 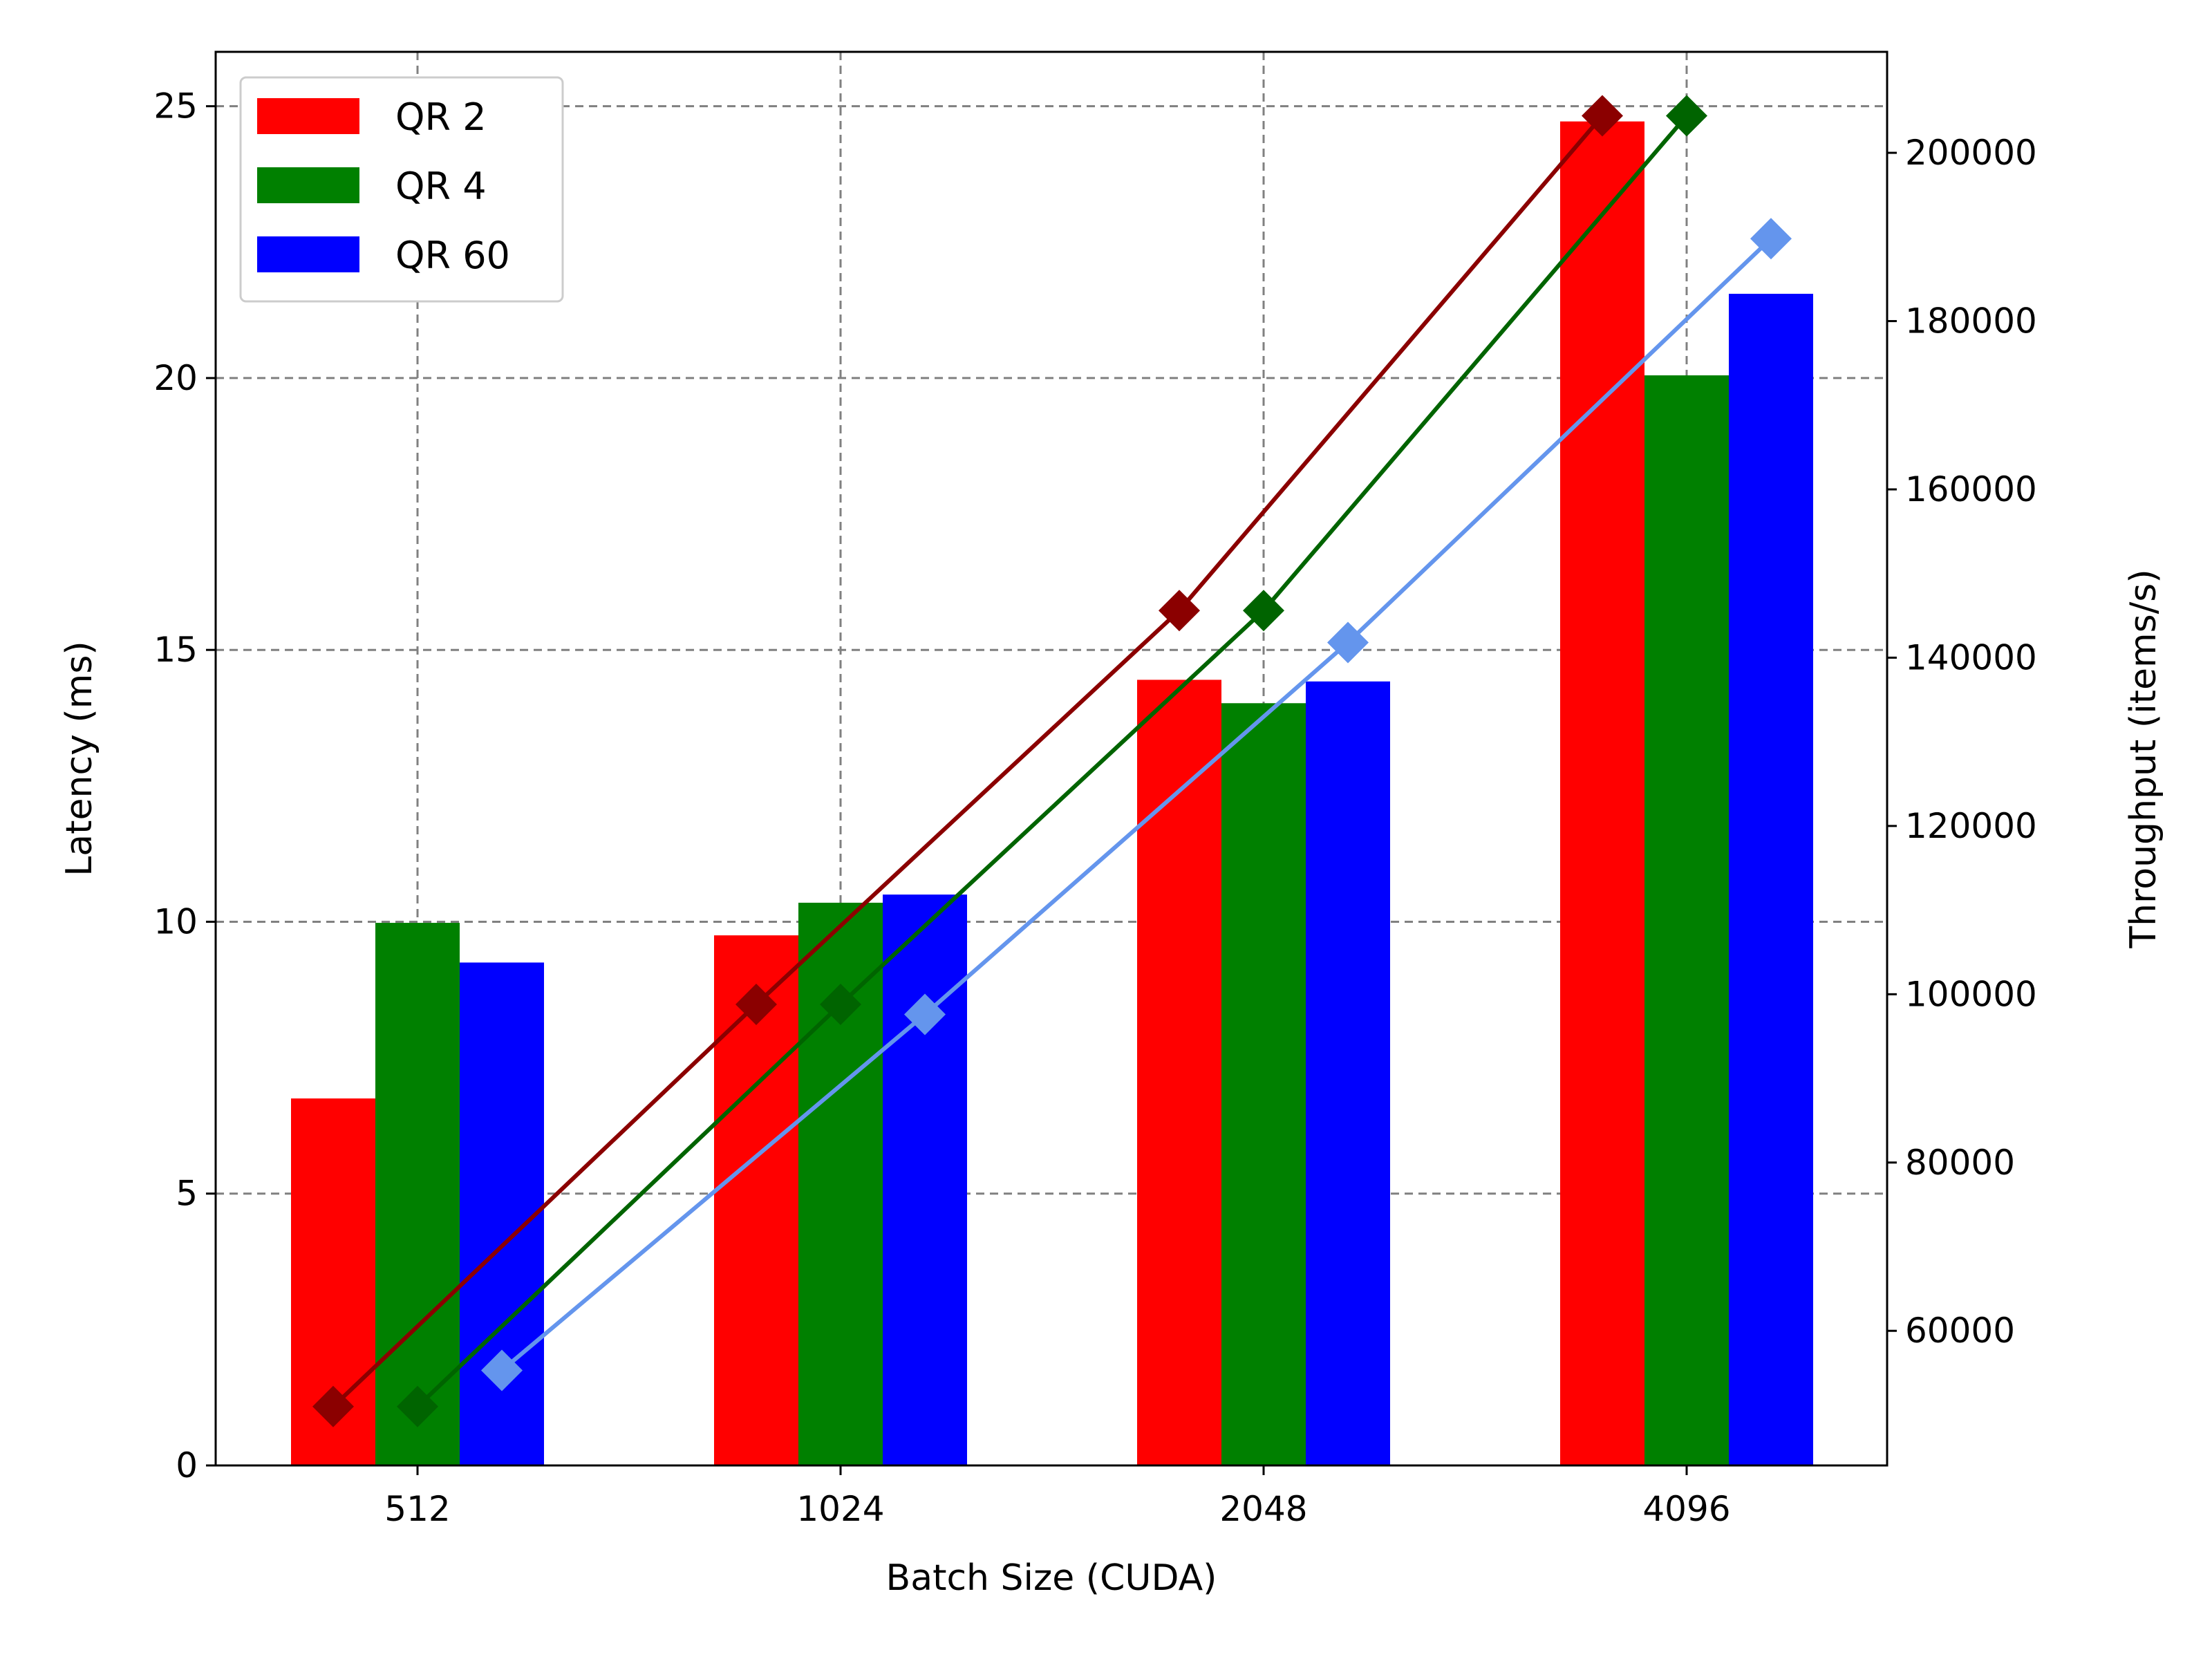 I want to click on x-tick-label-4096: 4096, so click(x=1686, y=1509).